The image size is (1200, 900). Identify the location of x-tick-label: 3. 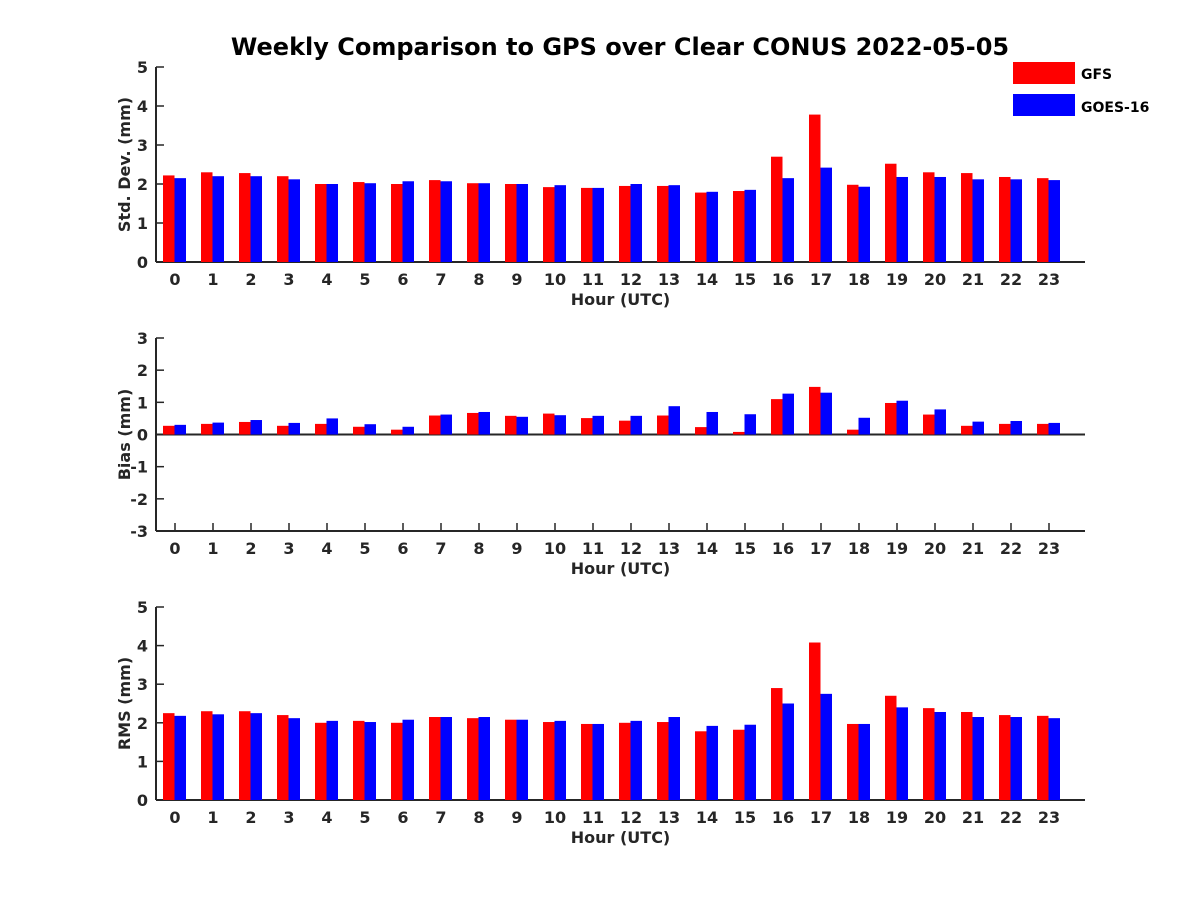
(288, 817).